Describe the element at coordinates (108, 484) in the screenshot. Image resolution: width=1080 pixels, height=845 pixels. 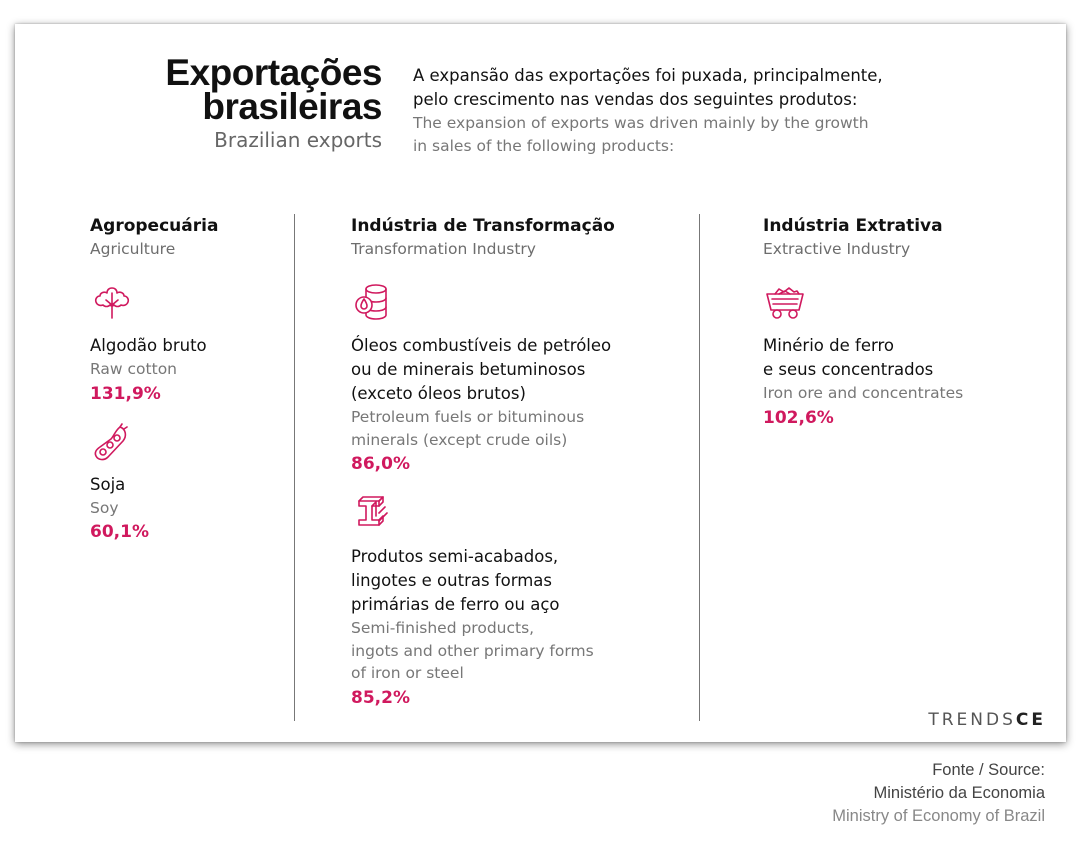
I see `product-name: Soja` at that location.